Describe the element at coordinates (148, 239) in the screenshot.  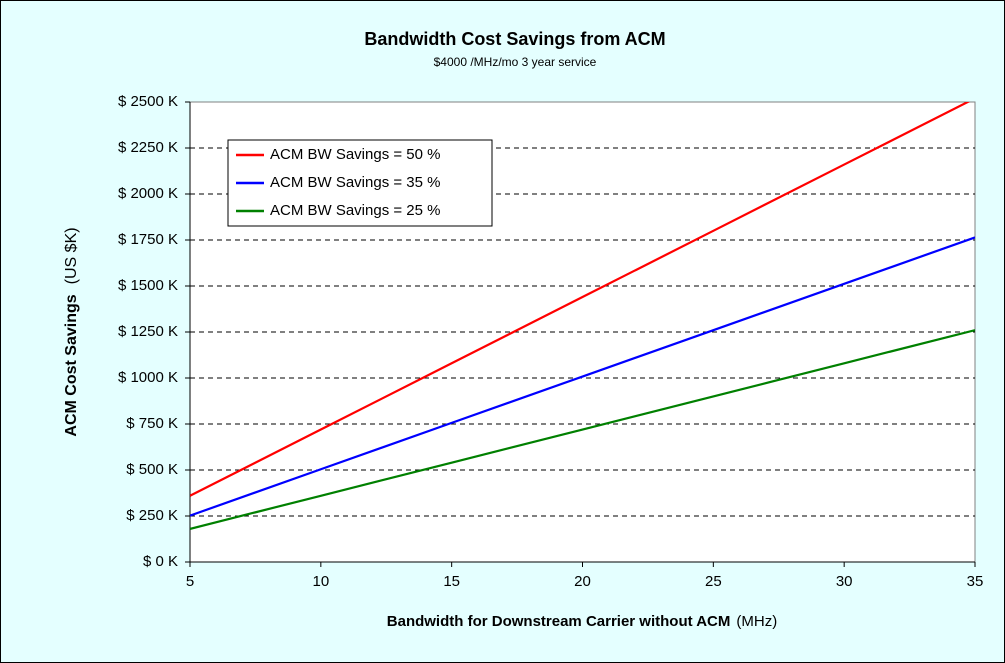
I see `y-tick-label: $ 1750 K` at that location.